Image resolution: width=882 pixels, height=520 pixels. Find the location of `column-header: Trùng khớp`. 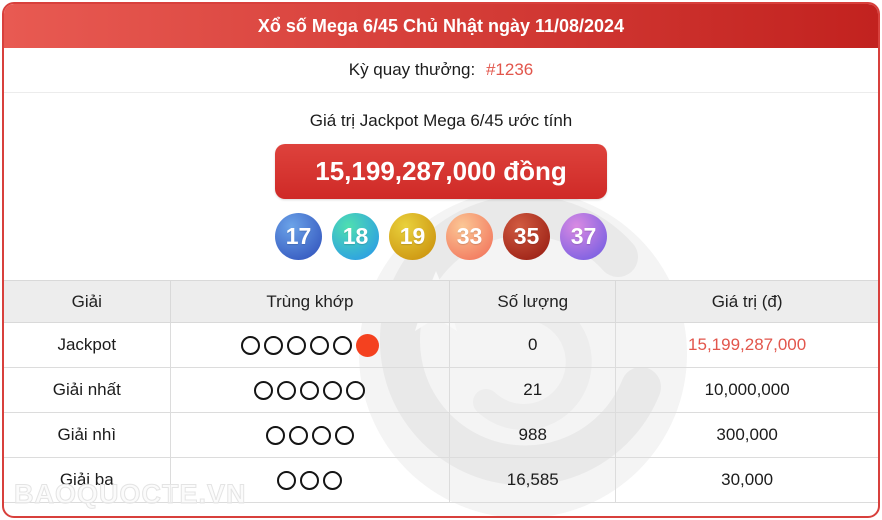

column-header: Trùng khớp is located at coordinates (310, 301).